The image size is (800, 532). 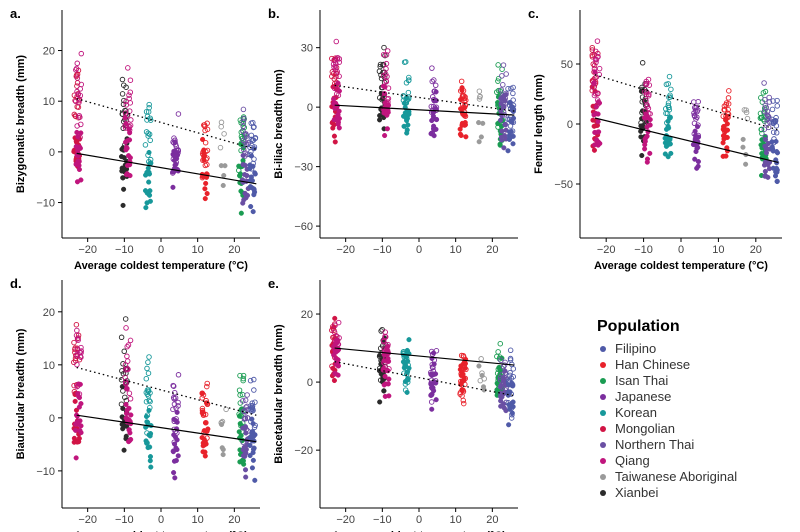 I want to click on fit-line-solid, so click(x=424, y=110).